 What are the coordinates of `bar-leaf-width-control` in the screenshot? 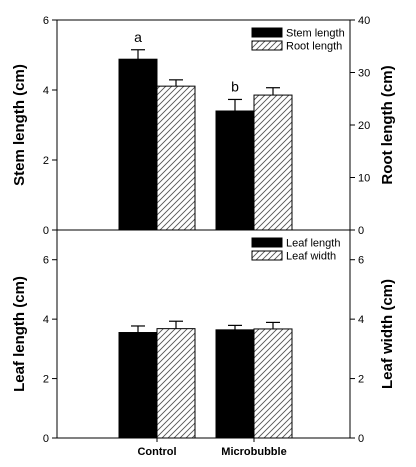 It's located at (176, 383).